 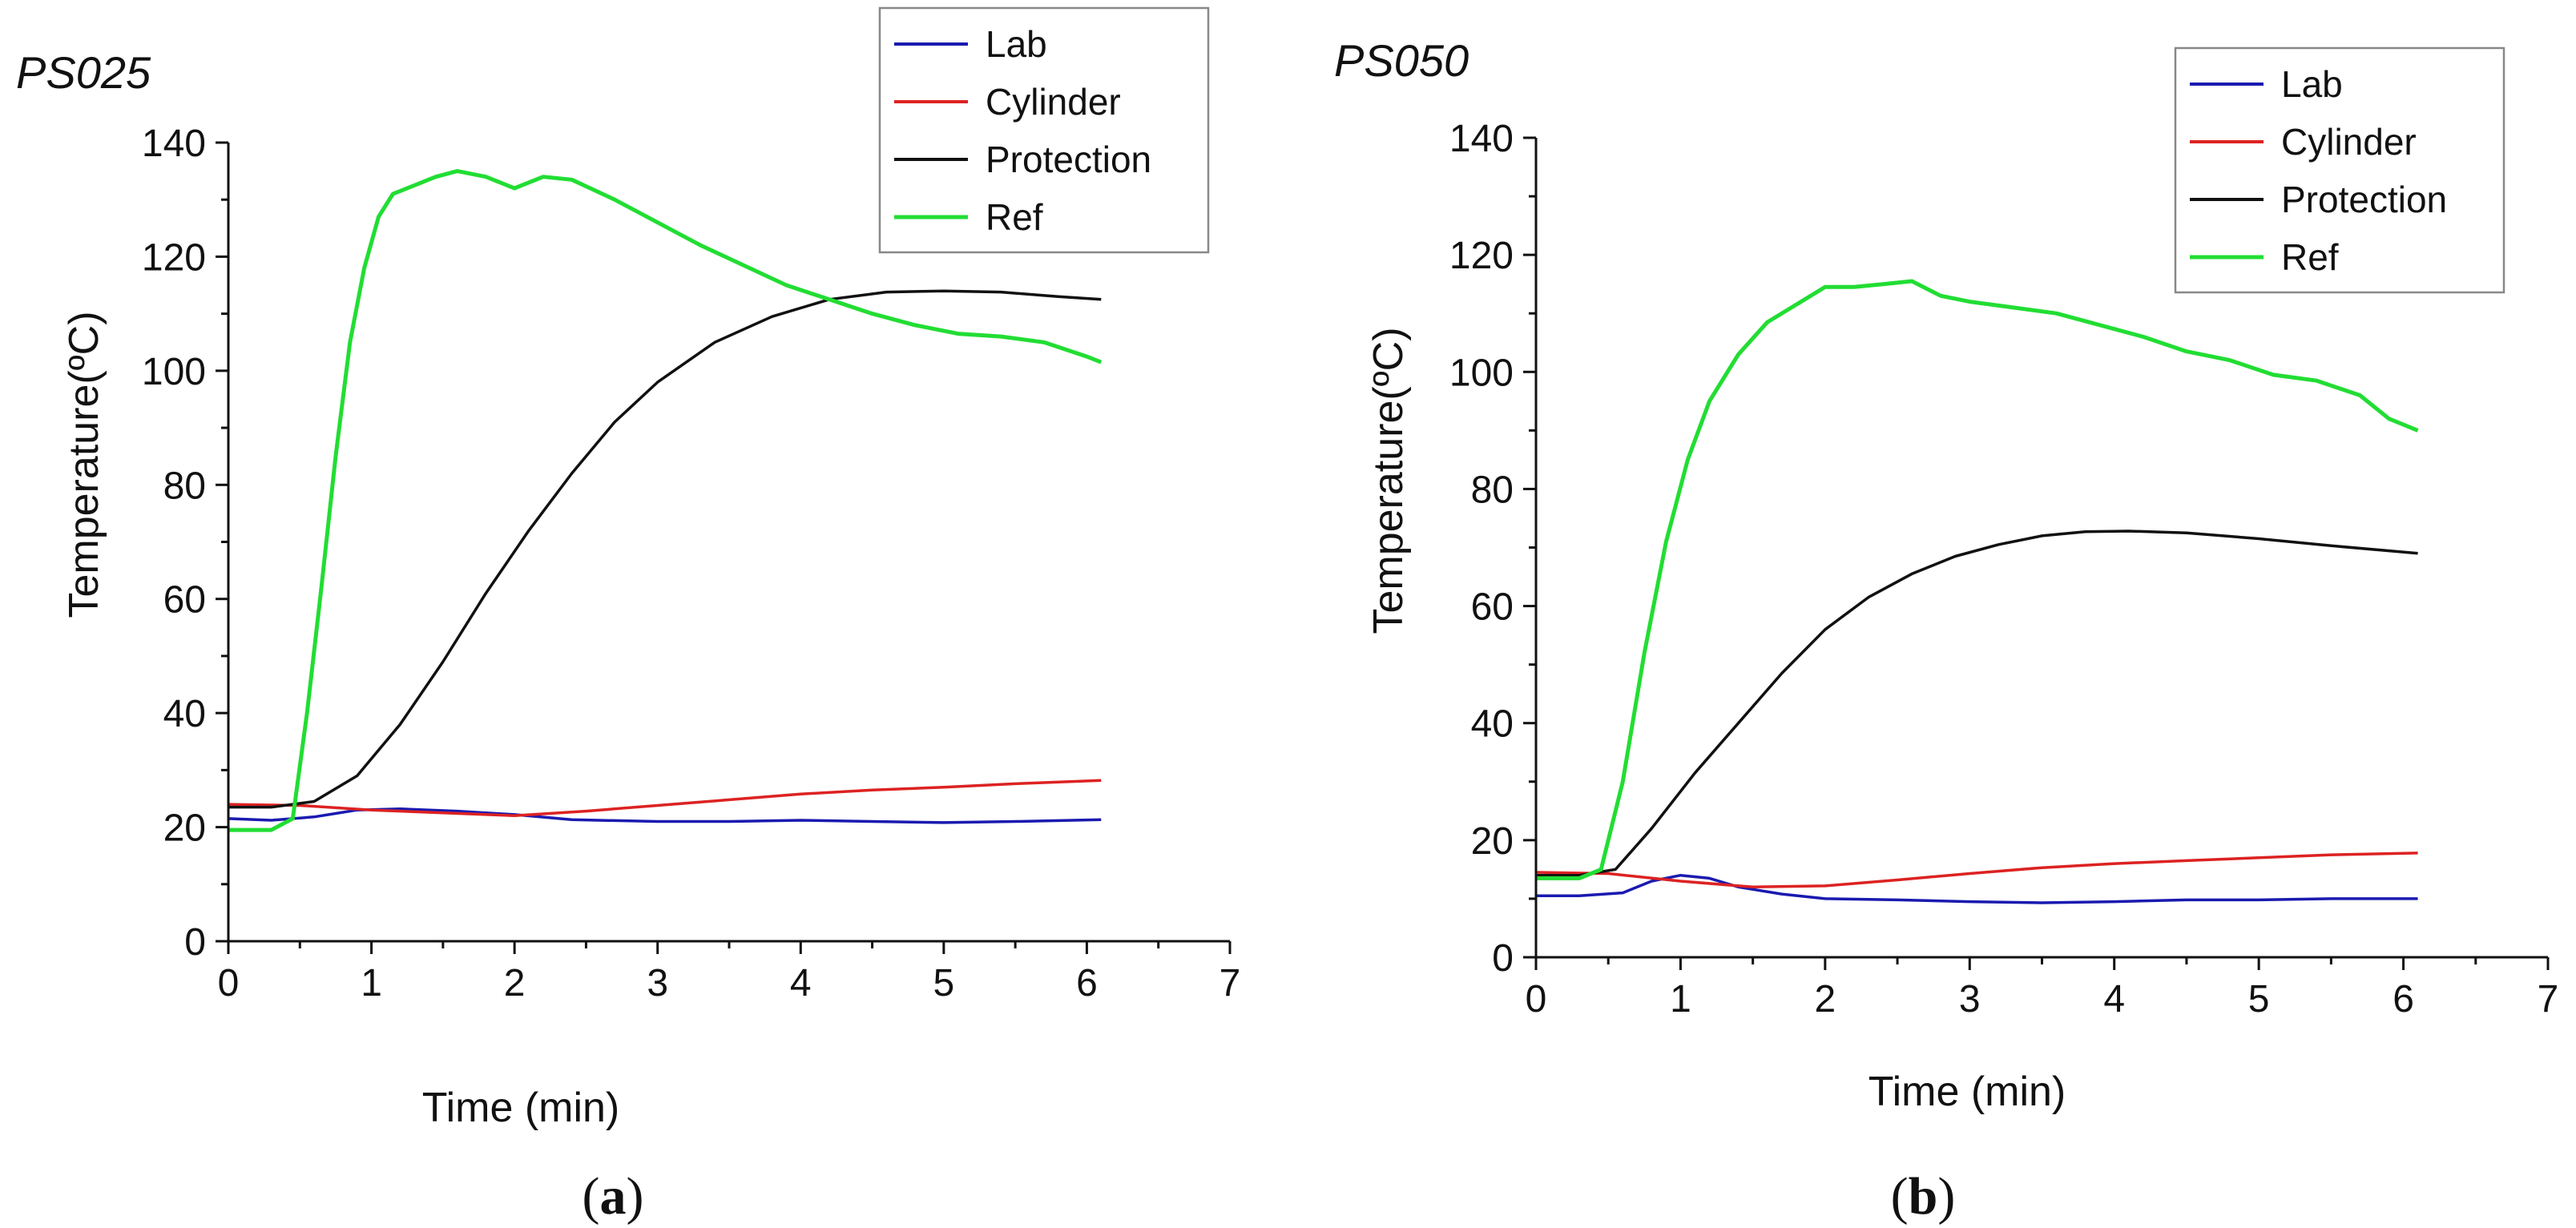 I want to click on caption-a: (a), so click(x=613, y=1196).